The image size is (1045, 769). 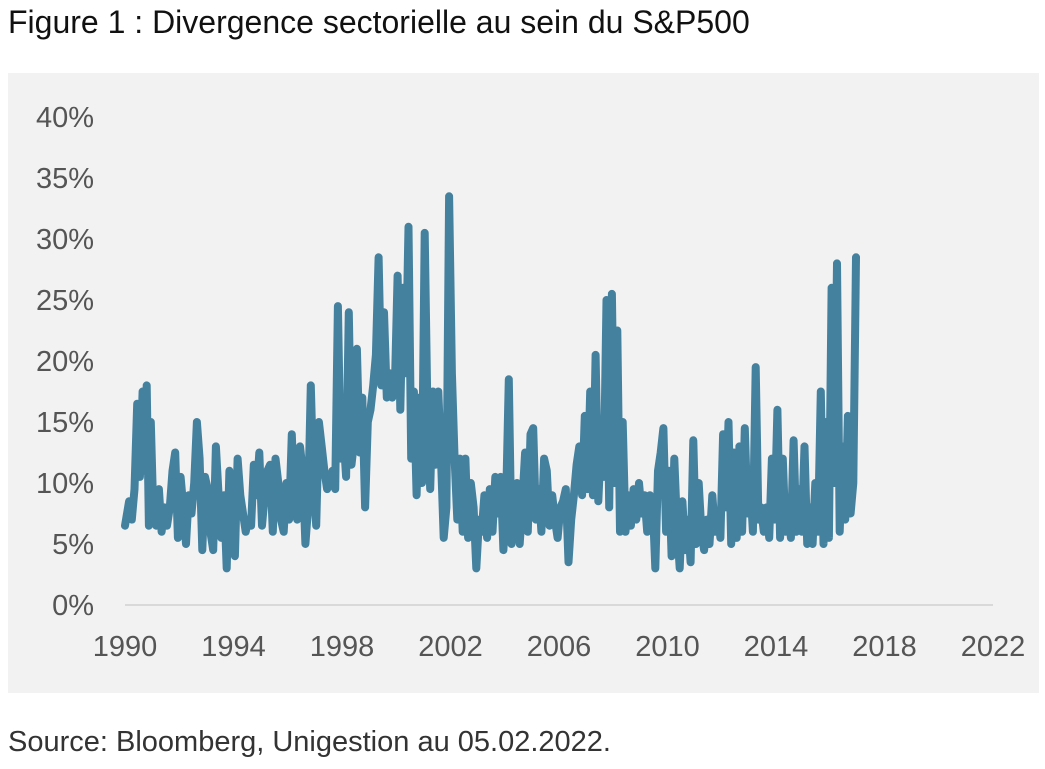 What do you see at coordinates (65, 240) in the screenshot?
I see `y-tick-label: 30%` at bounding box center [65, 240].